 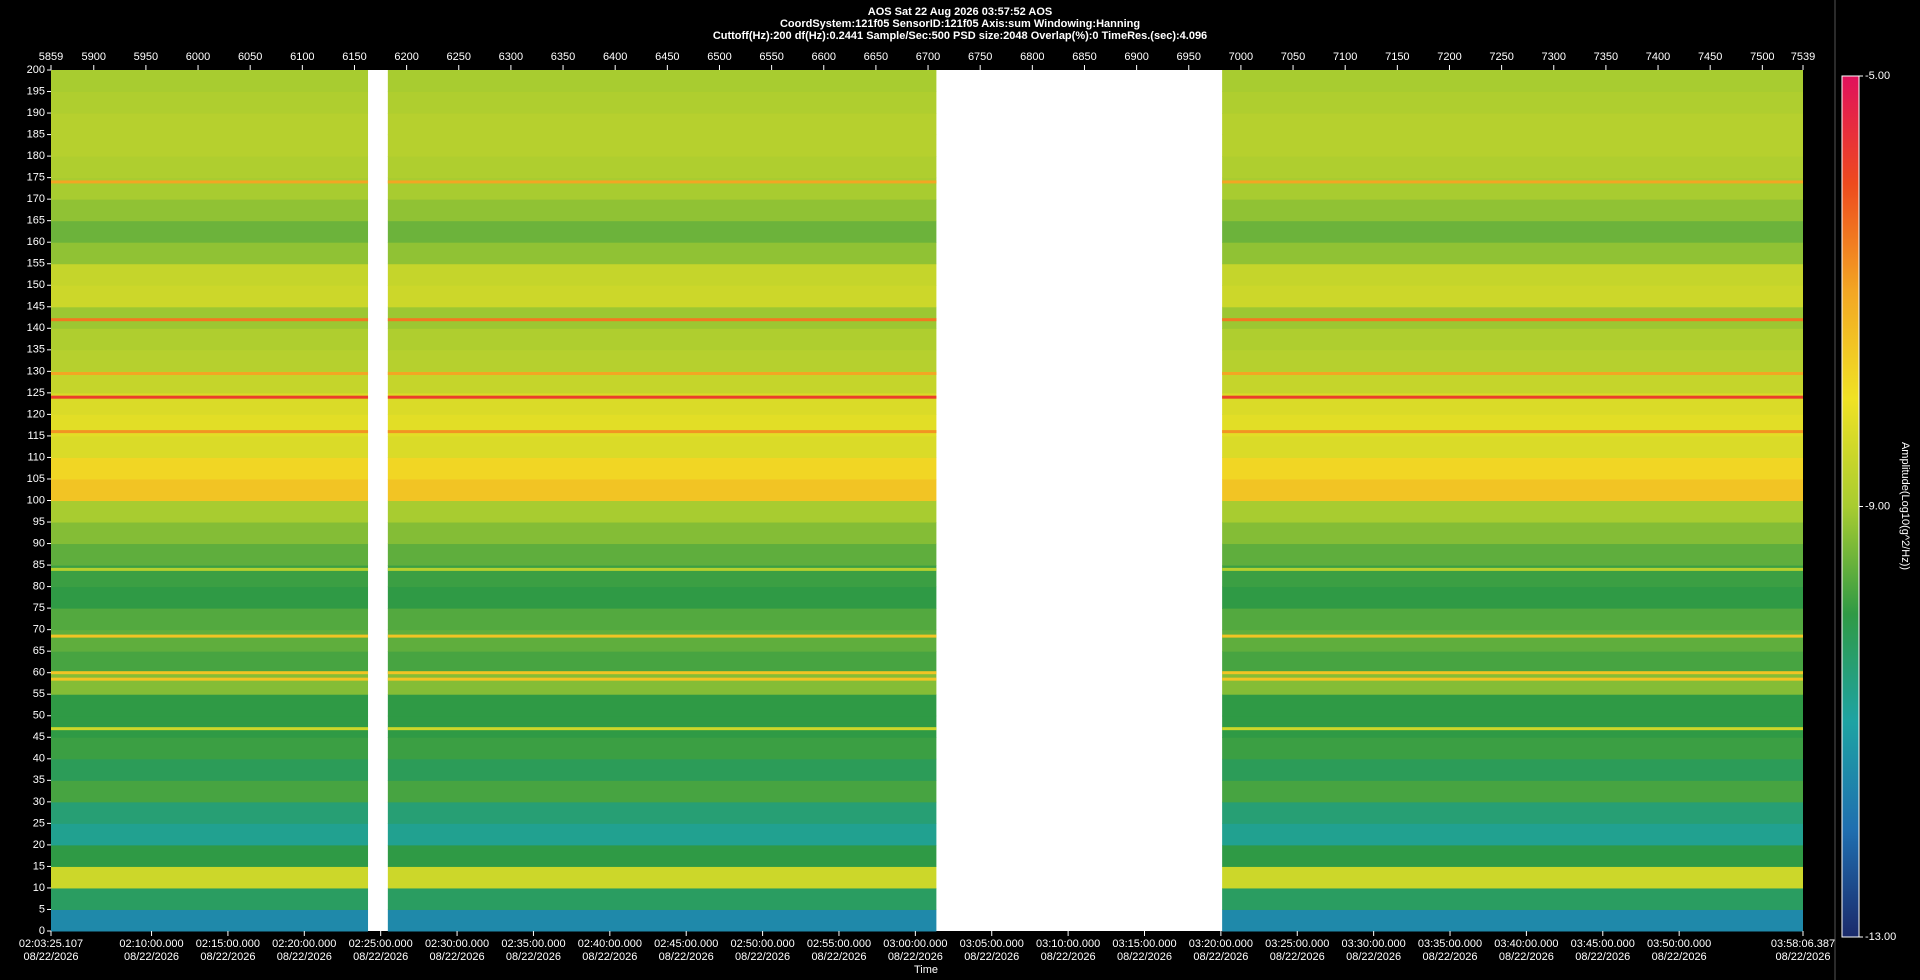 I want to click on y-tick-label: 145, so click(x=36, y=307).